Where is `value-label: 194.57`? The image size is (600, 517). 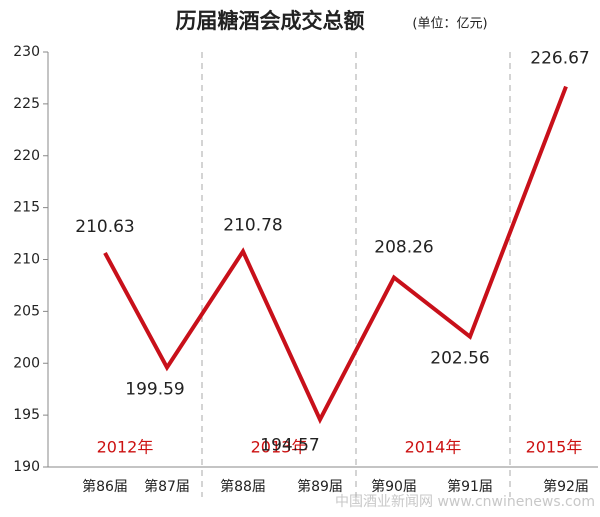 value-label: 194.57 is located at coordinates (289, 446).